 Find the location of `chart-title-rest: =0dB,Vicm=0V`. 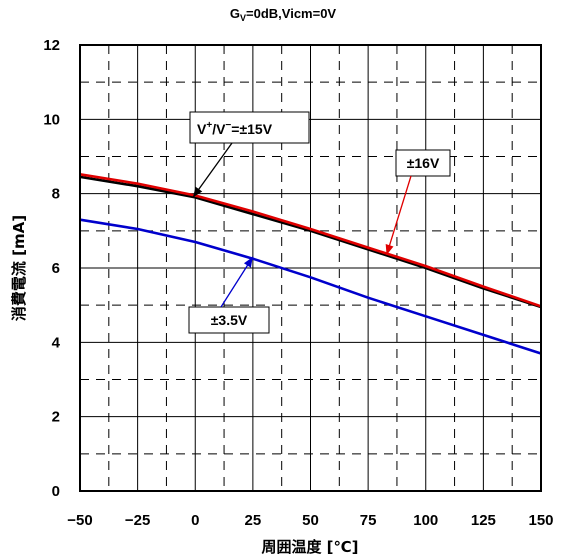

chart-title-rest: =0dB,Vicm=0V is located at coordinates (291, 13).